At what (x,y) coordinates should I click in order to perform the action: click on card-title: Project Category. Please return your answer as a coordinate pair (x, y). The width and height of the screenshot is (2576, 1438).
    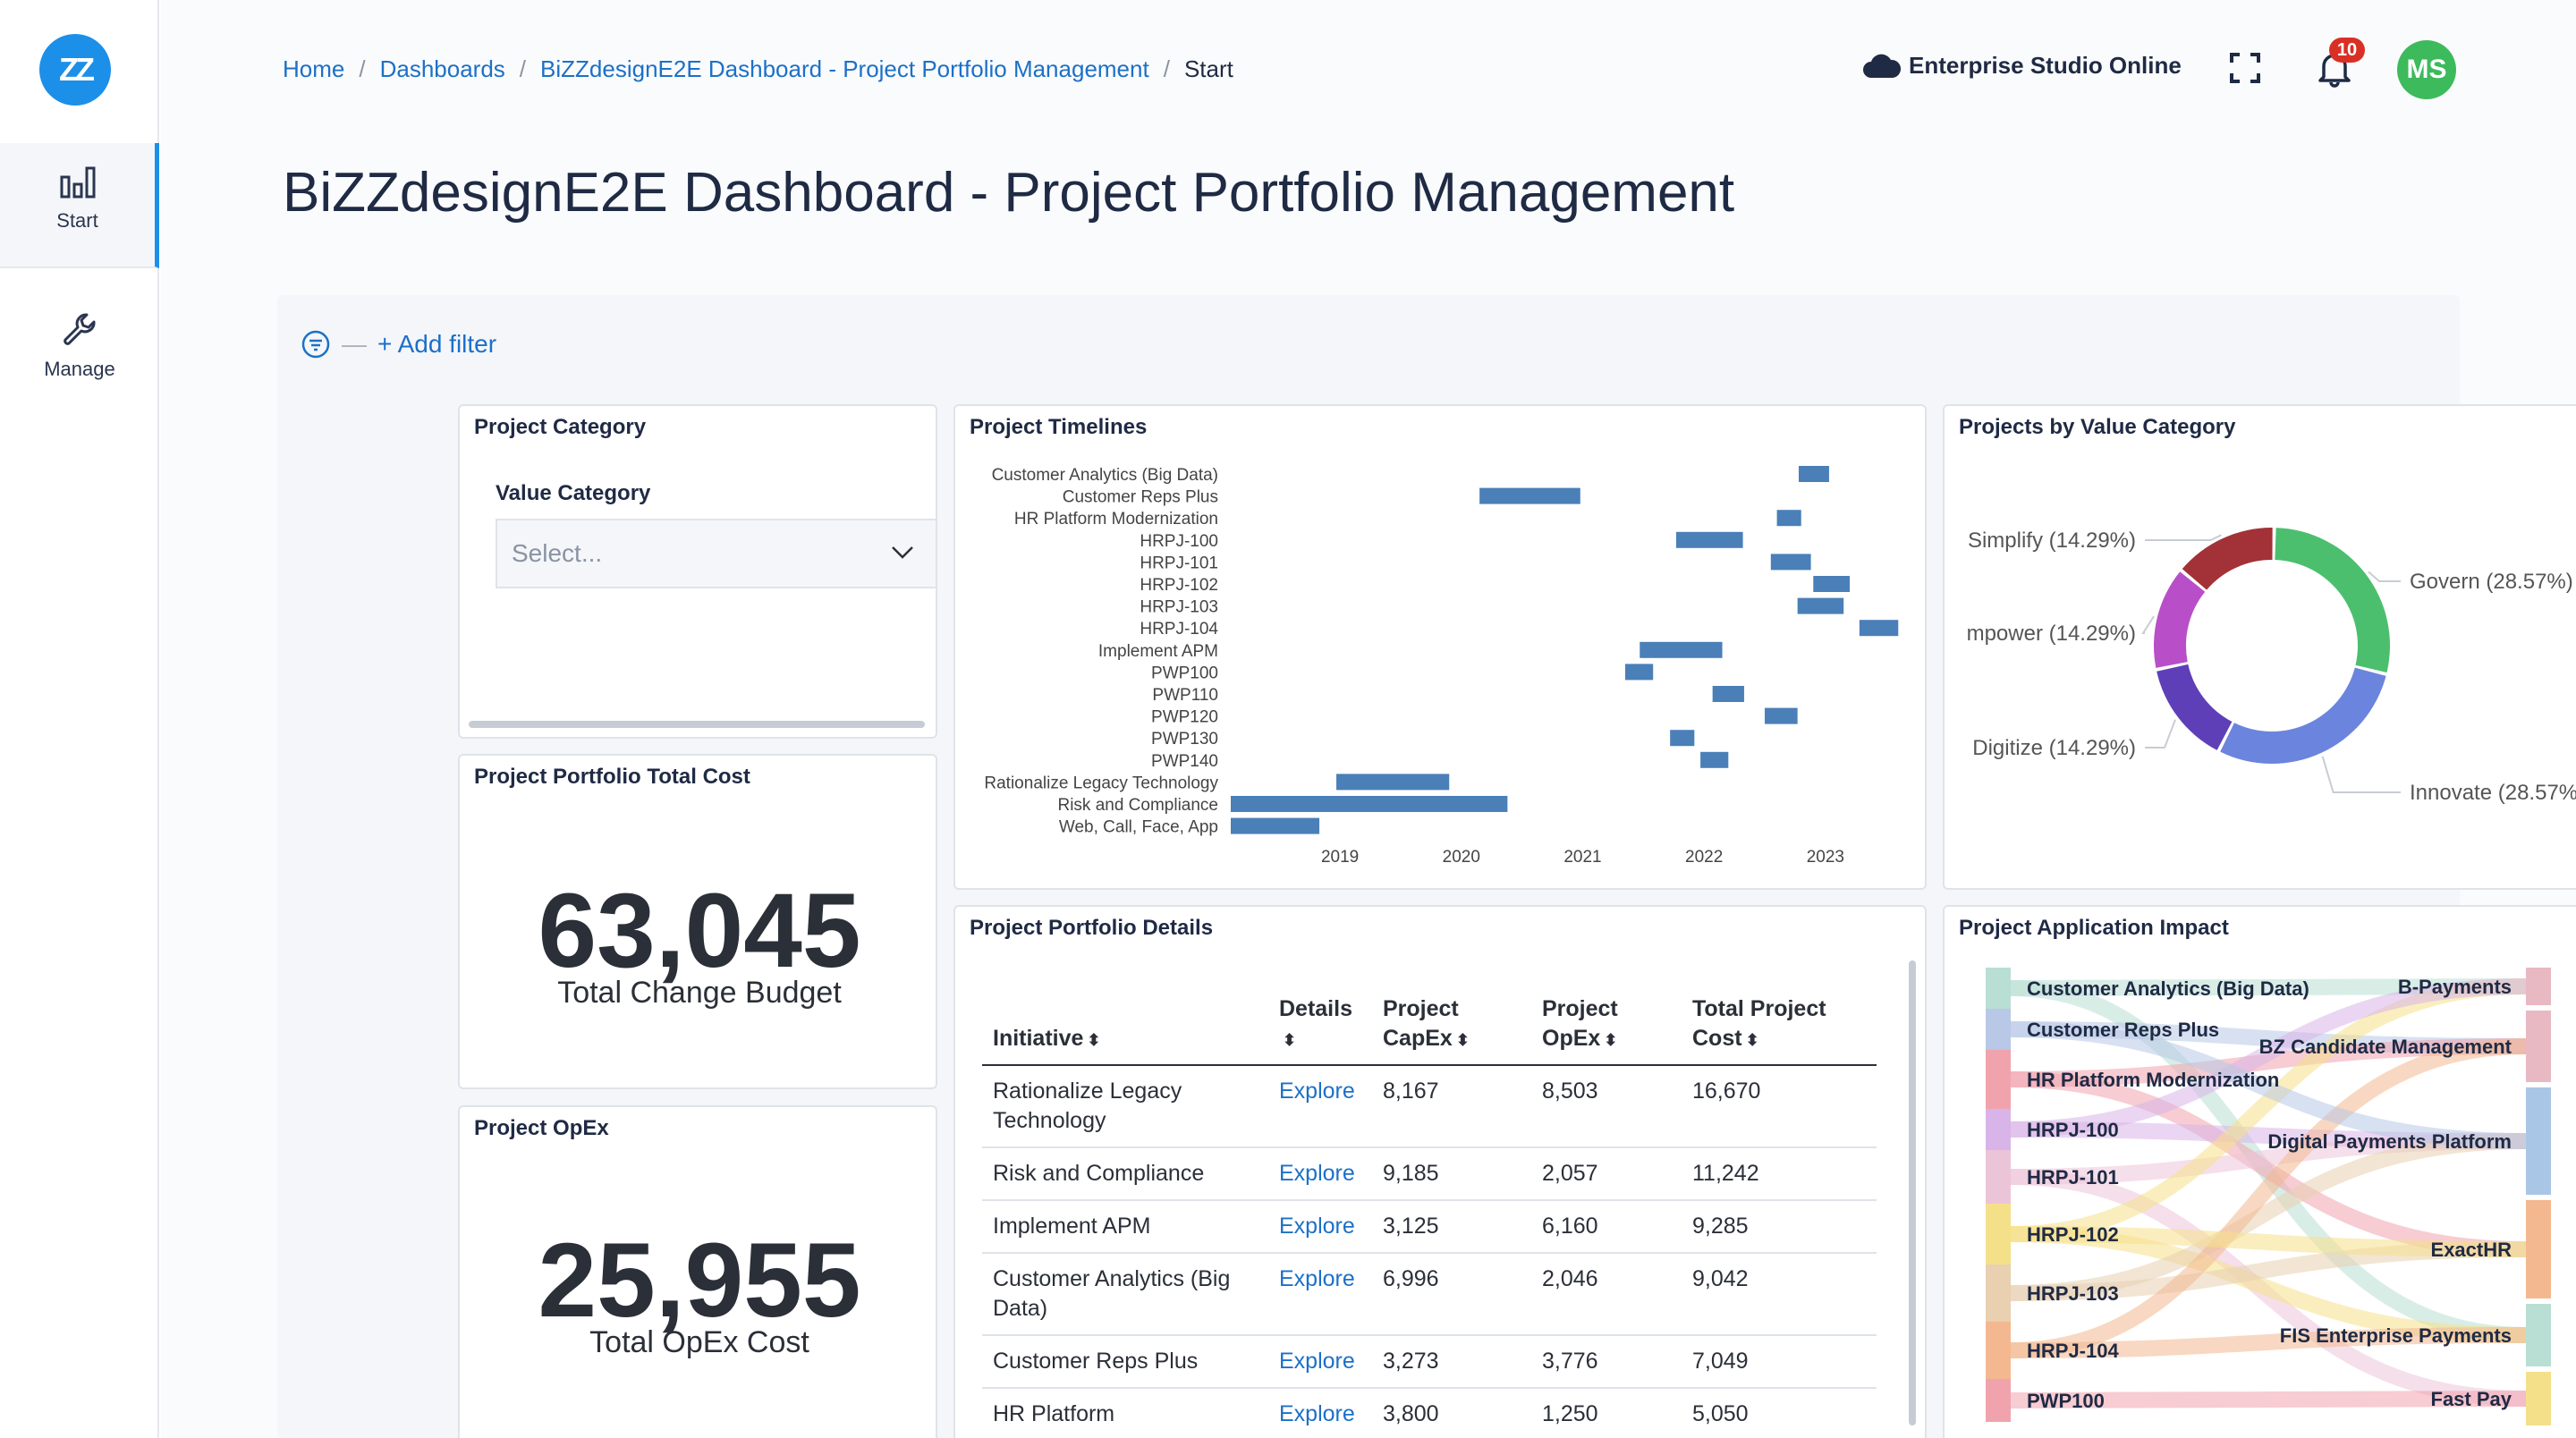
    Looking at the image, I should click on (560, 427).